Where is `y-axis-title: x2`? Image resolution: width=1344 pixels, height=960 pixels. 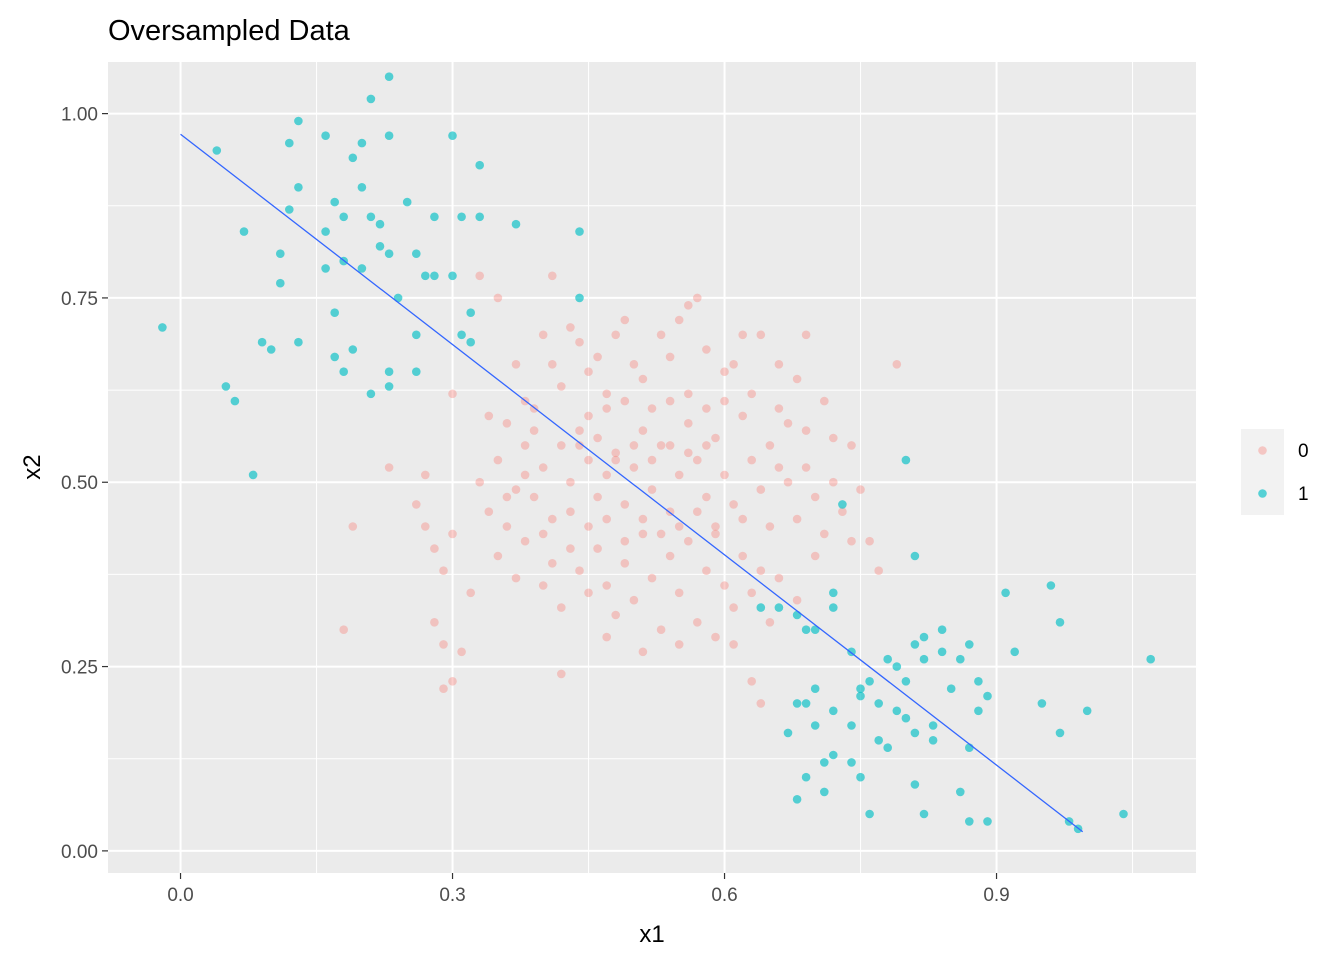 y-axis-title: x2 is located at coordinates (32, 466).